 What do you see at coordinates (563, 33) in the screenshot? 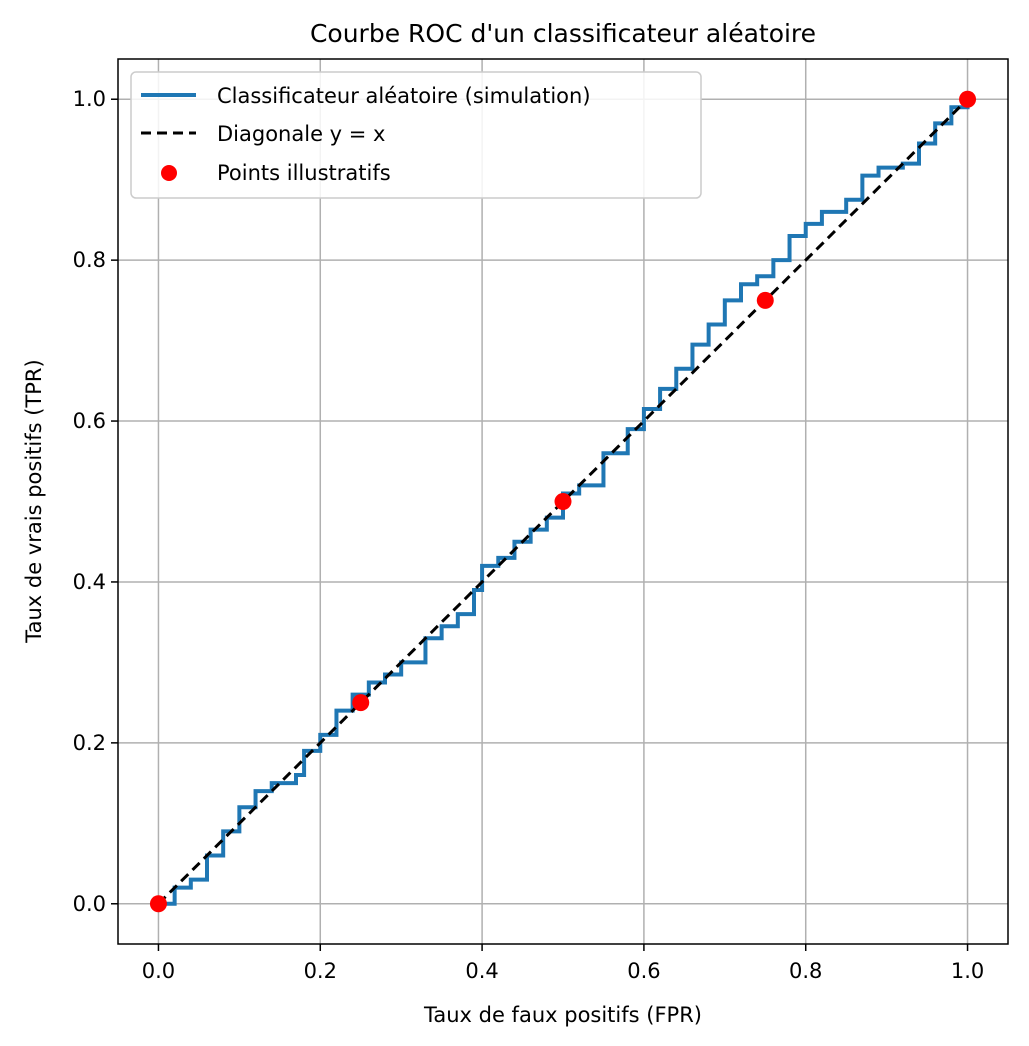
I see `chart-title: Courbe ROC d'un classificateur aléatoire` at bounding box center [563, 33].